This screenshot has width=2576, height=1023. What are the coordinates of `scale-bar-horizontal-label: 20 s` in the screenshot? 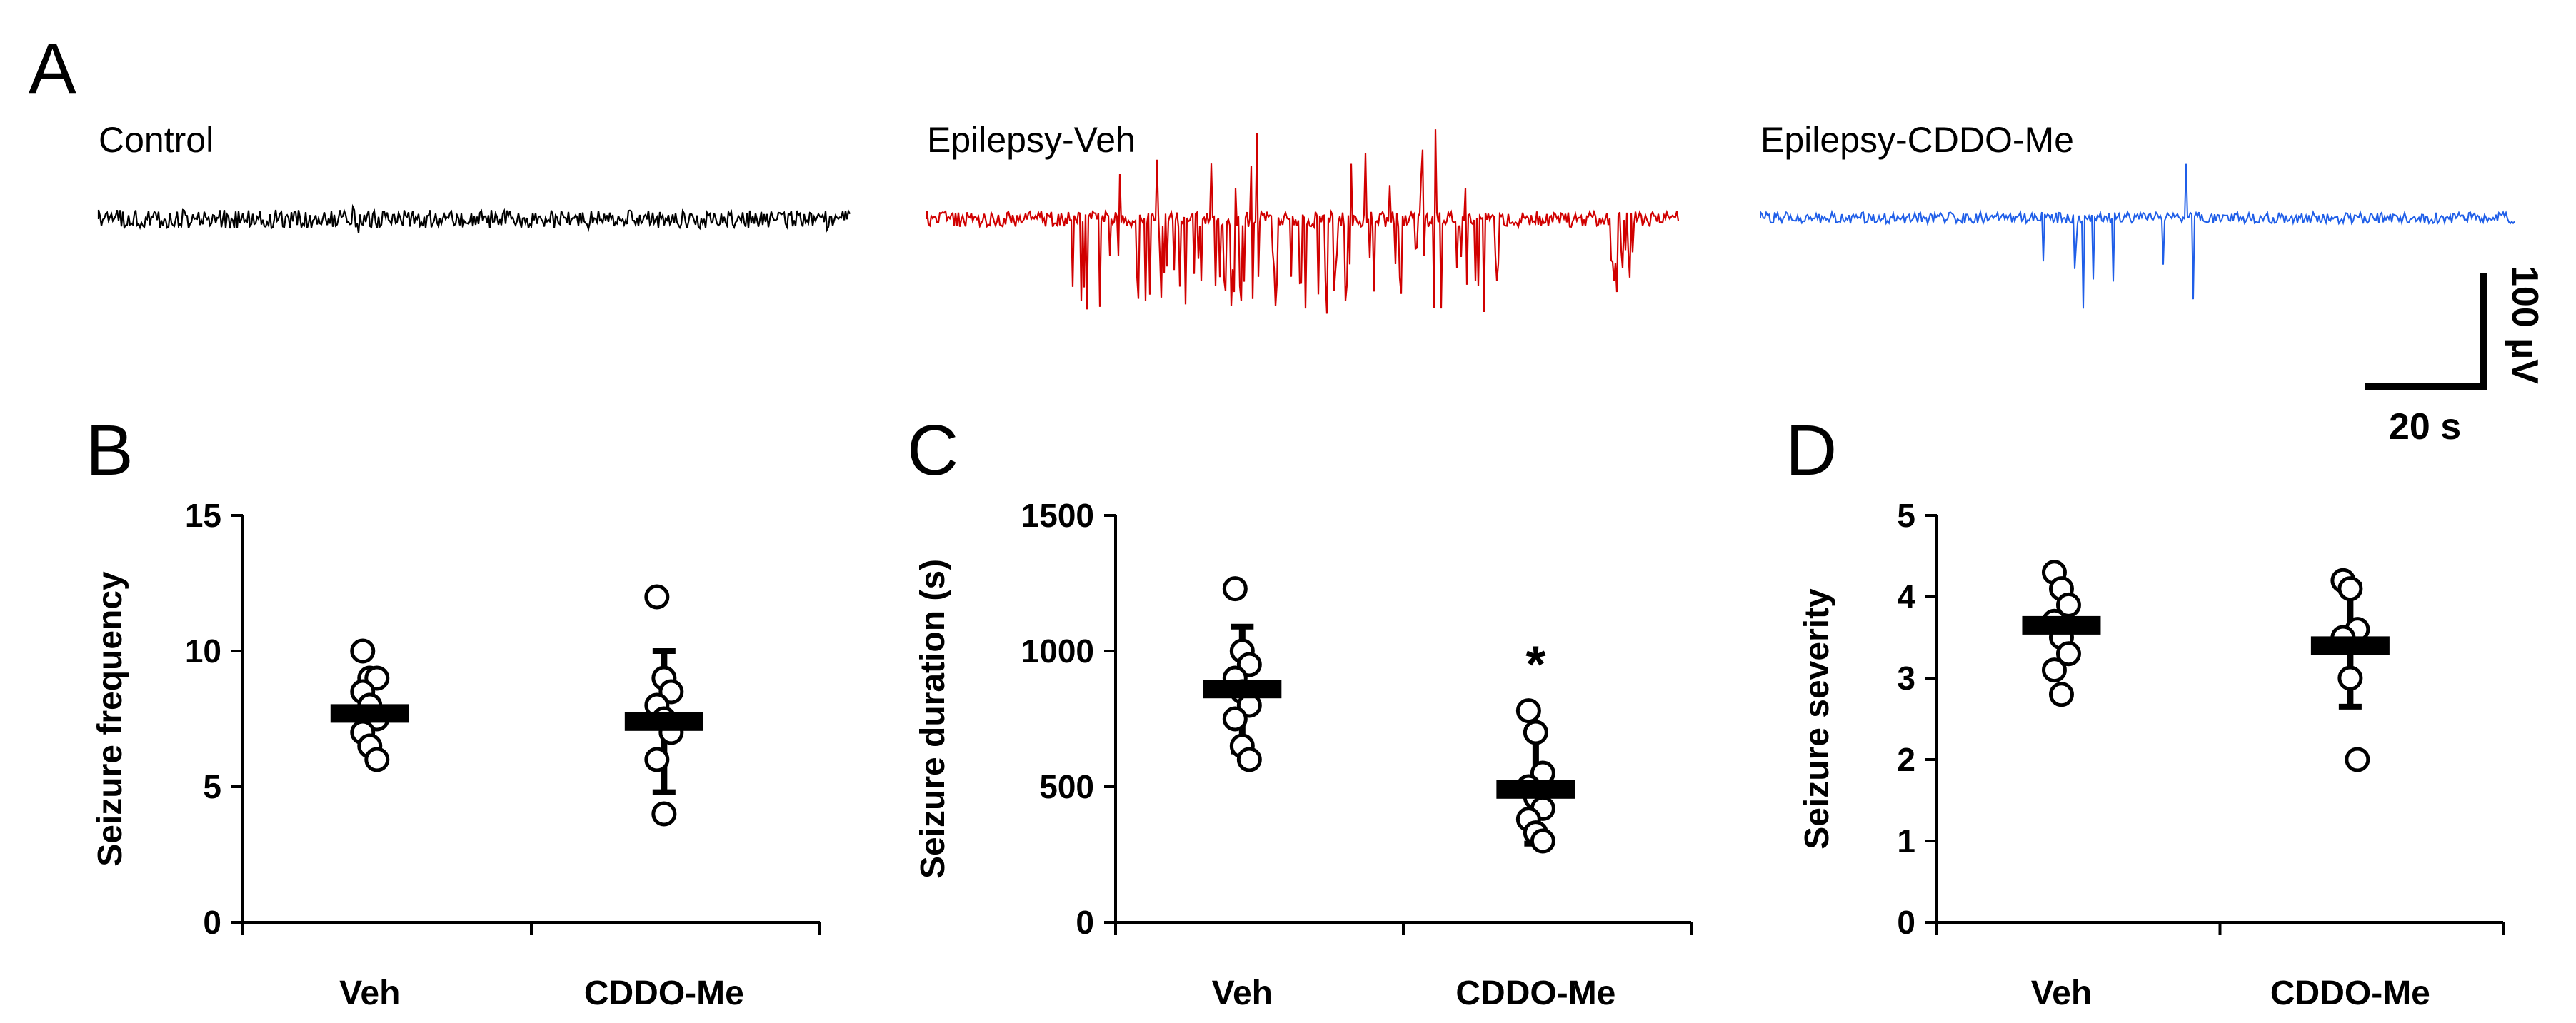 It's located at (2425, 427).